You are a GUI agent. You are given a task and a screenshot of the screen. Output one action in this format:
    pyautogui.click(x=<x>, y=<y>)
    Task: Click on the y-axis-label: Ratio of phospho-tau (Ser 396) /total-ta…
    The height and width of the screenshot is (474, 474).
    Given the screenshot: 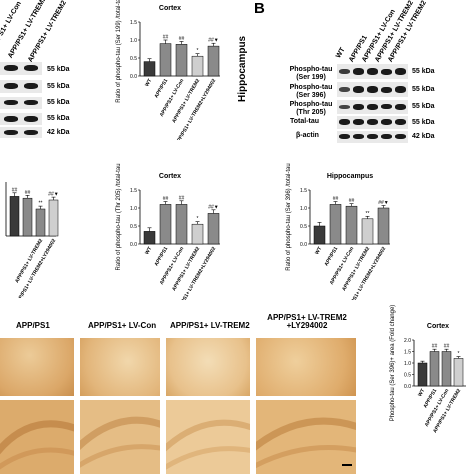 What is the action you would take?
    pyautogui.click(x=289, y=216)
    